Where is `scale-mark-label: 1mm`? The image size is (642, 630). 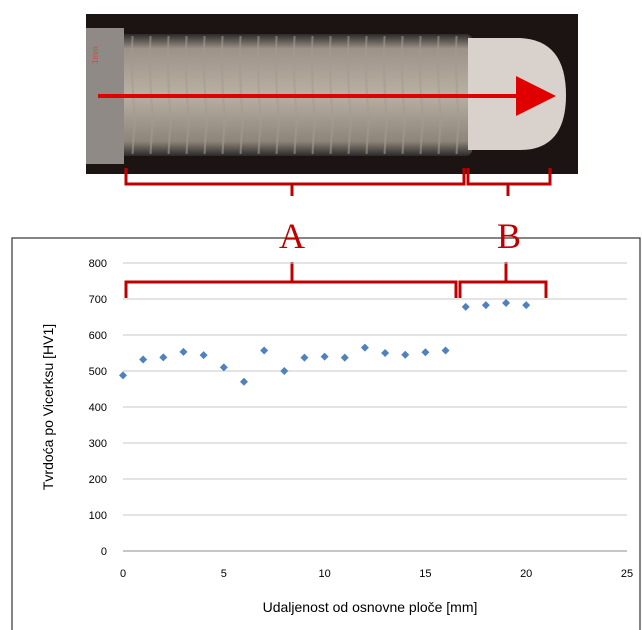
scale-mark-label: 1mm is located at coordinates (95, 55).